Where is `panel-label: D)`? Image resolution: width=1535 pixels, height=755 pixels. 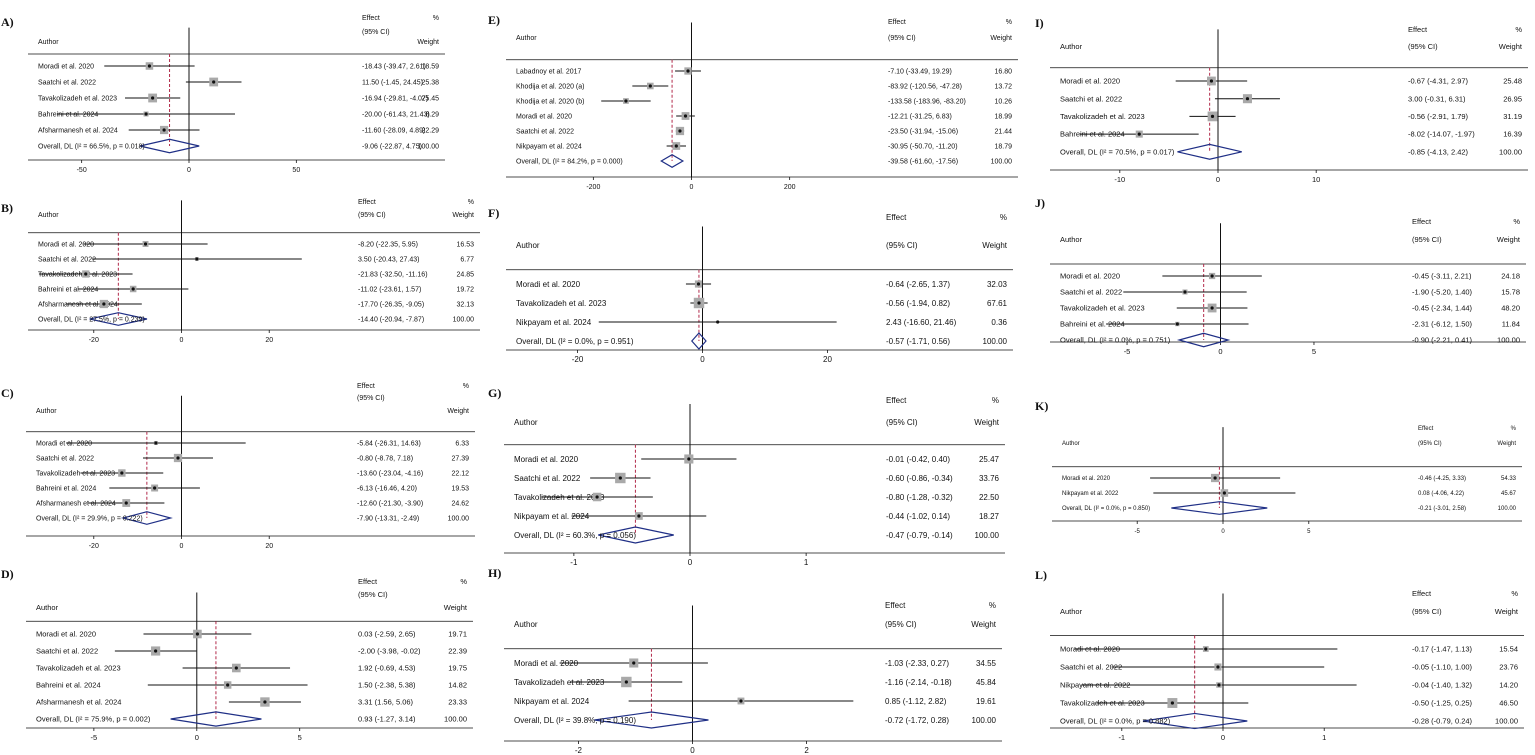 panel-label: D) is located at coordinates (7, 574).